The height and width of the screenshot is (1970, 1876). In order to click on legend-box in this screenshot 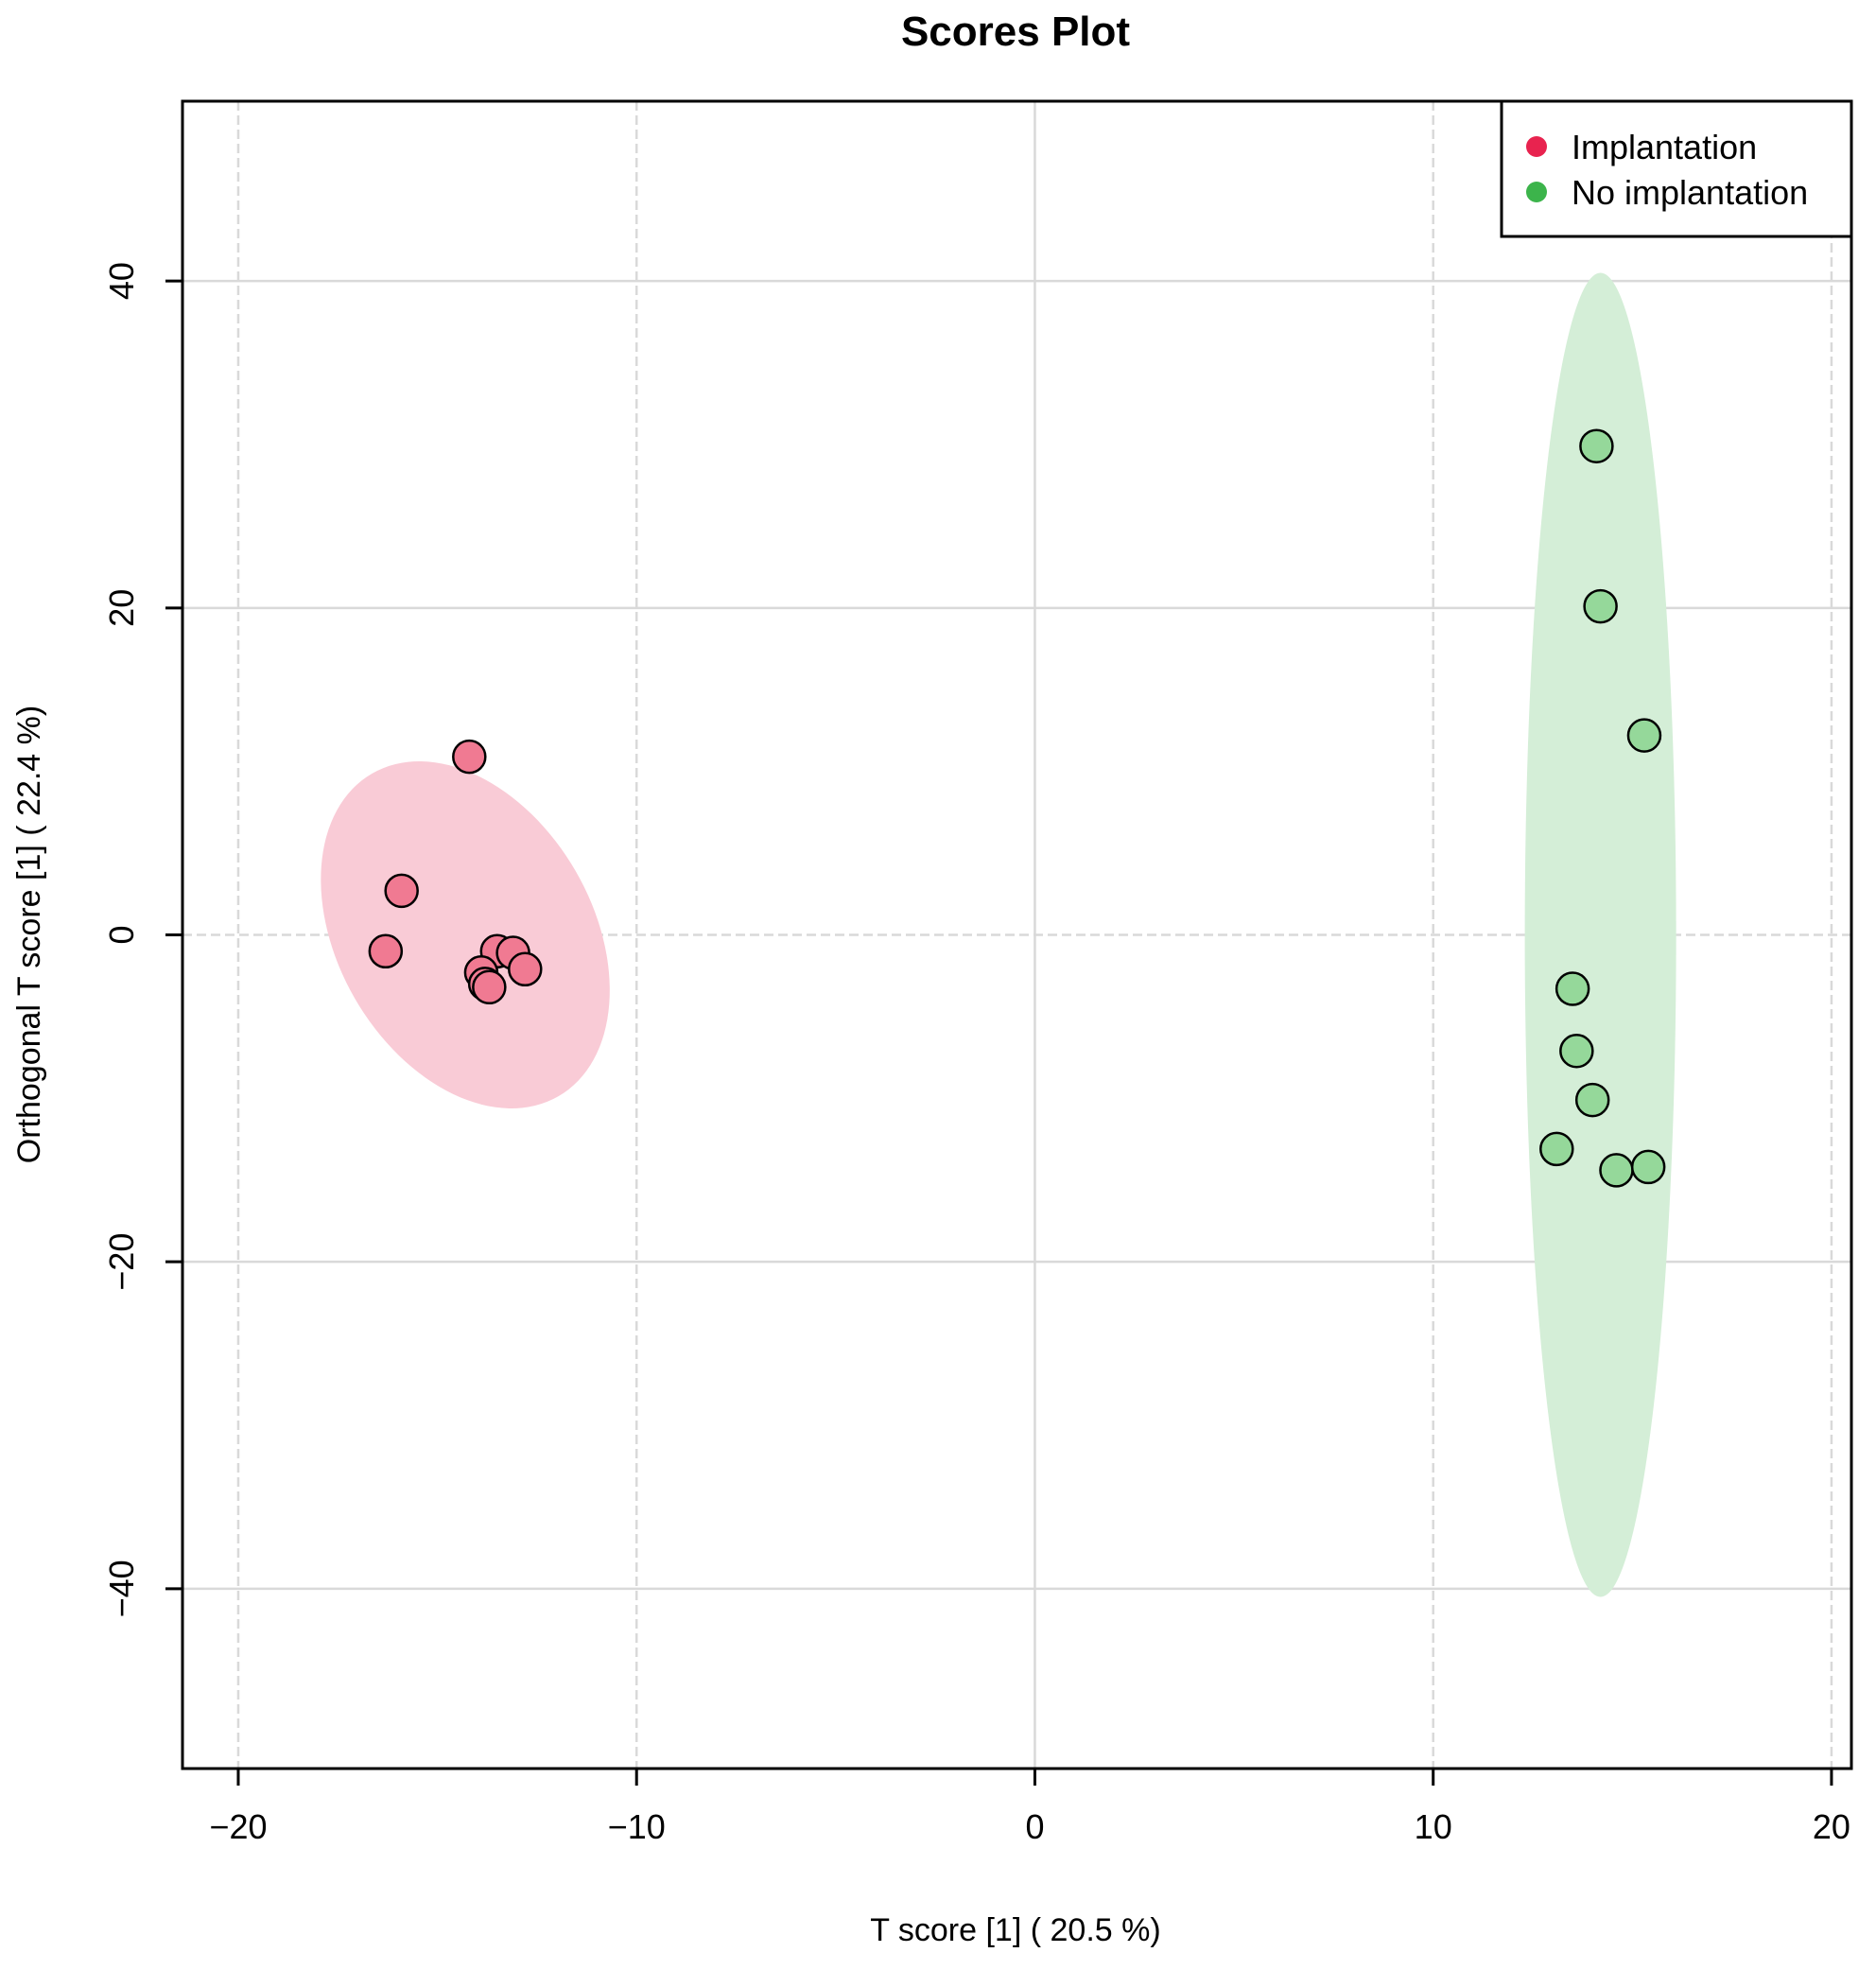, I will do `click(1676, 168)`.